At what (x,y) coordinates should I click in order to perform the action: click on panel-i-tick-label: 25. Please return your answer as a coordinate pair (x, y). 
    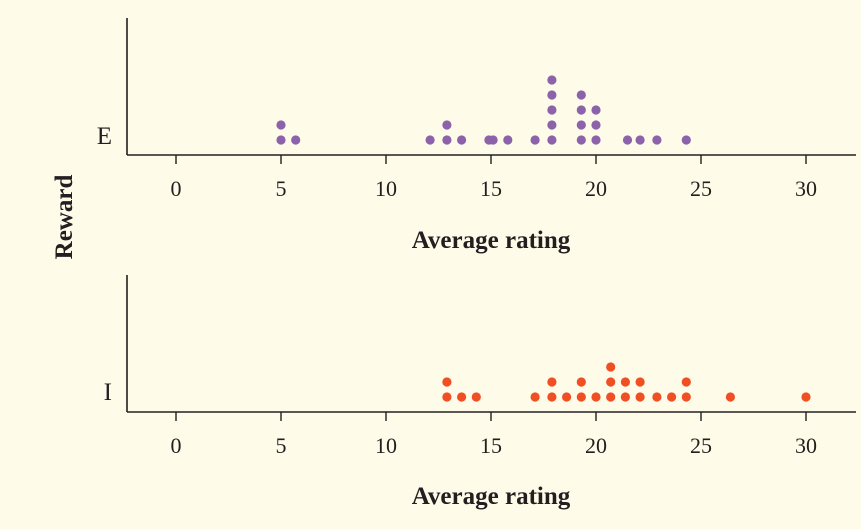
    Looking at the image, I should click on (701, 445).